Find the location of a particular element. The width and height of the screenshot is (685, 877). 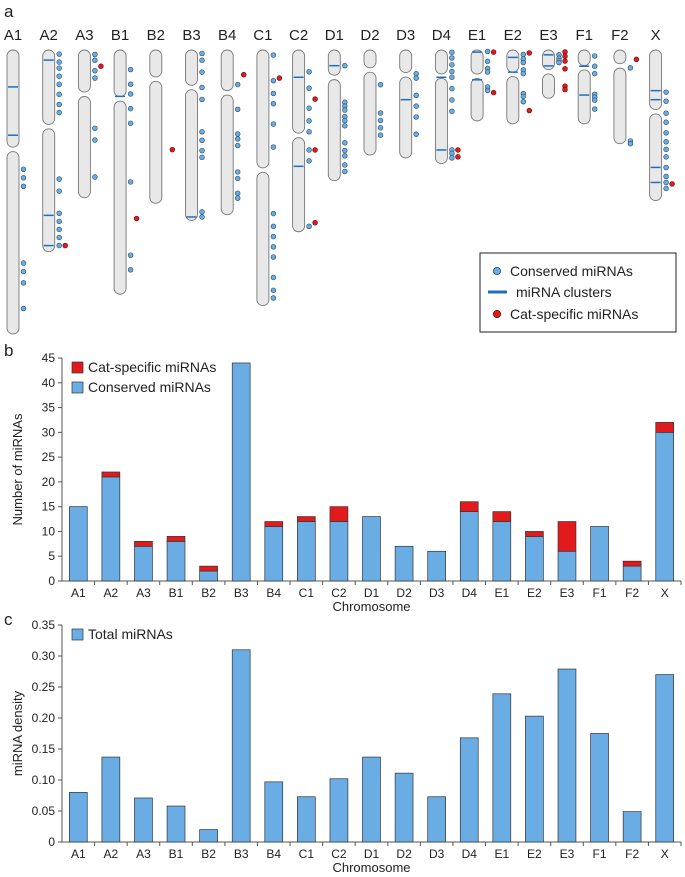

chromosome-b3: B3 is located at coordinates (193, 124).